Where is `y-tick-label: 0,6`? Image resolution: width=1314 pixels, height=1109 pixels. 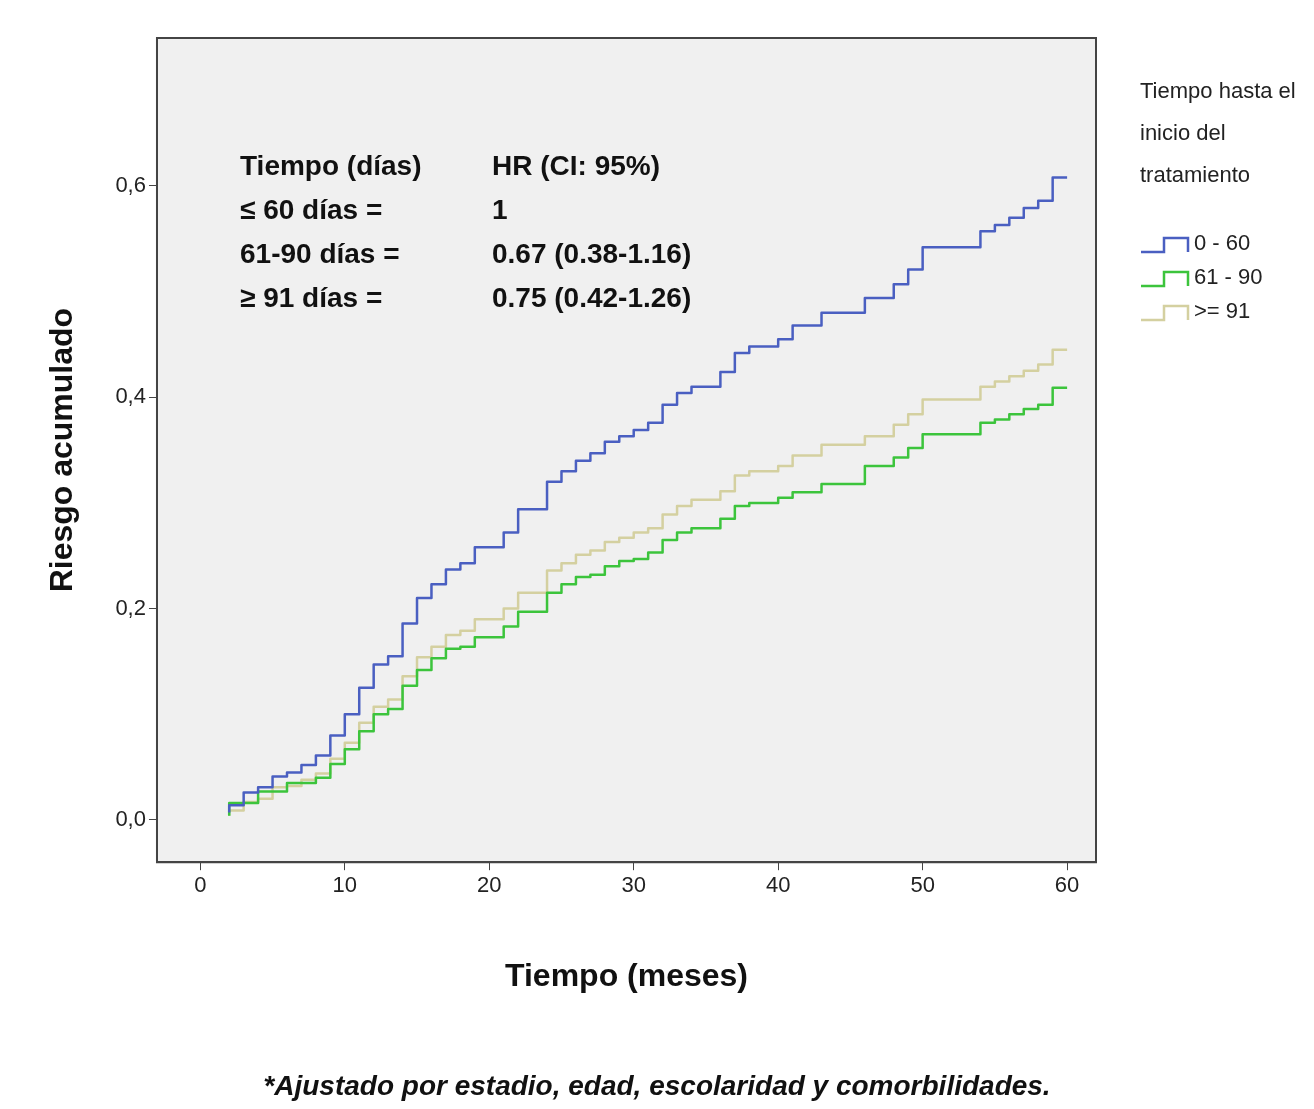 y-tick-label: 0,6 is located at coordinates (130, 184).